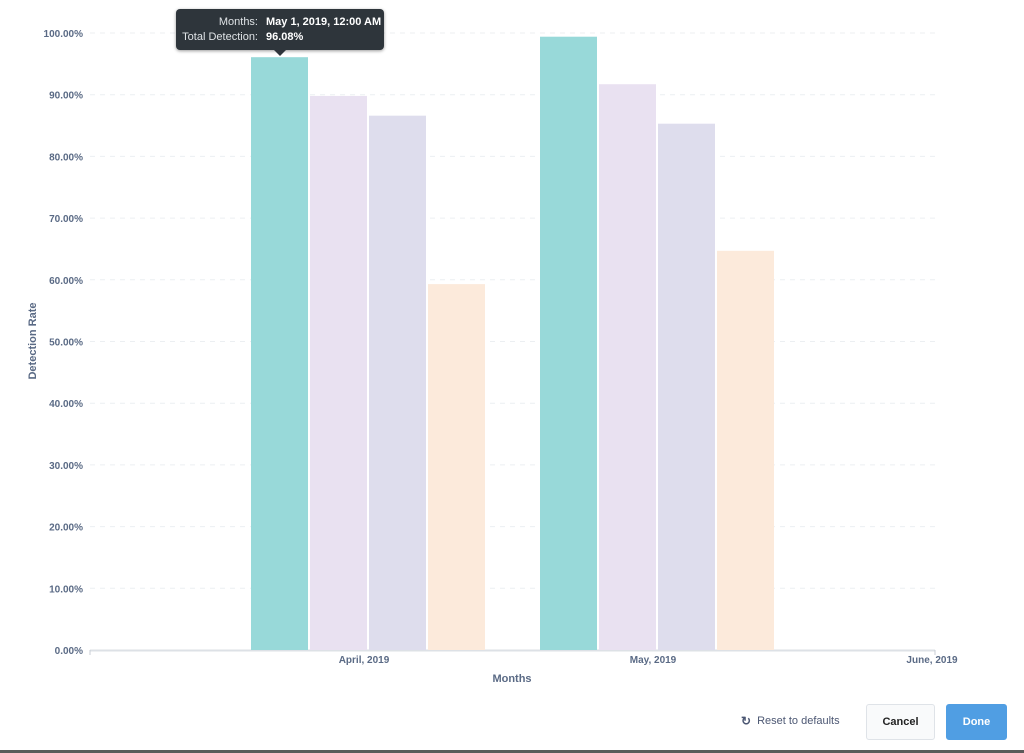 Image resolution: width=1024 pixels, height=753 pixels. What do you see at coordinates (285, 37) in the screenshot?
I see `tooltip-detection-value: 96.08%` at bounding box center [285, 37].